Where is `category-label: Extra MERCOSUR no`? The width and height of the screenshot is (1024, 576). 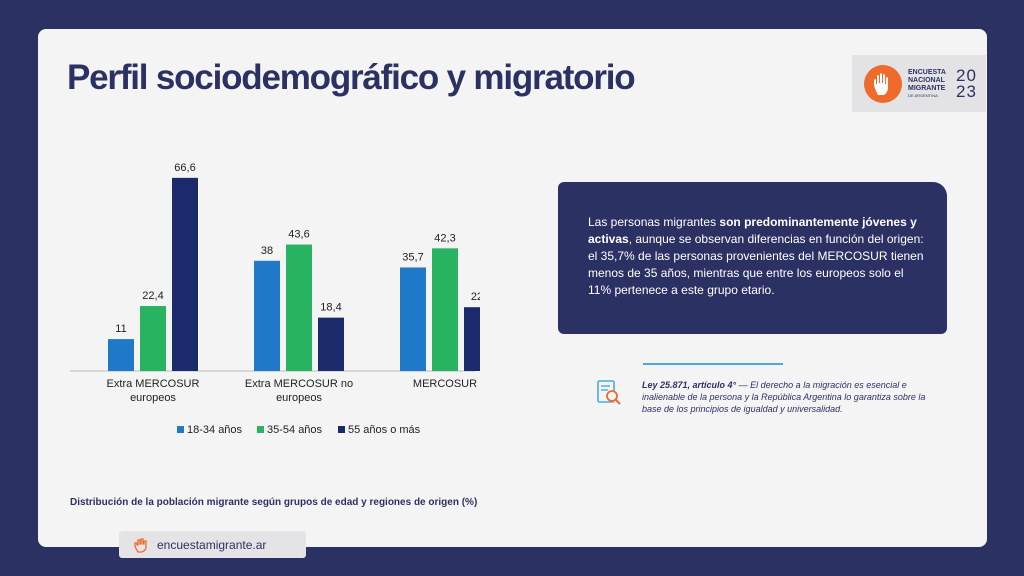 category-label: Extra MERCOSUR no is located at coordinates (299, 384).